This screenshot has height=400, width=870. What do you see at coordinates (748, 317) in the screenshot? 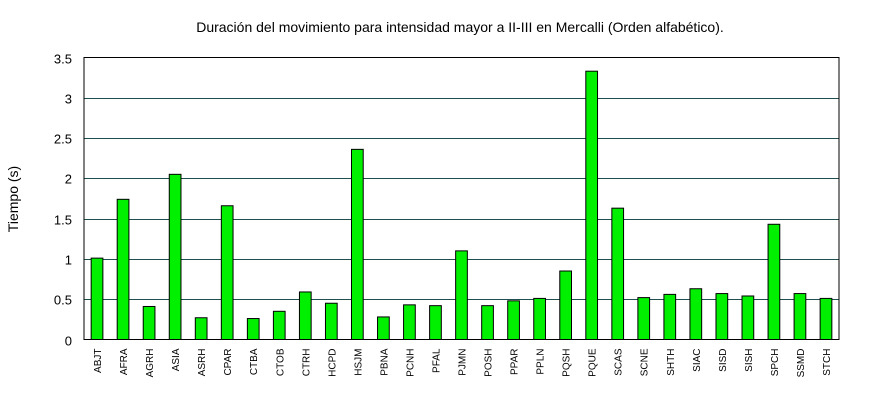
I see `bar-sish` at bounding box center [748, 317].